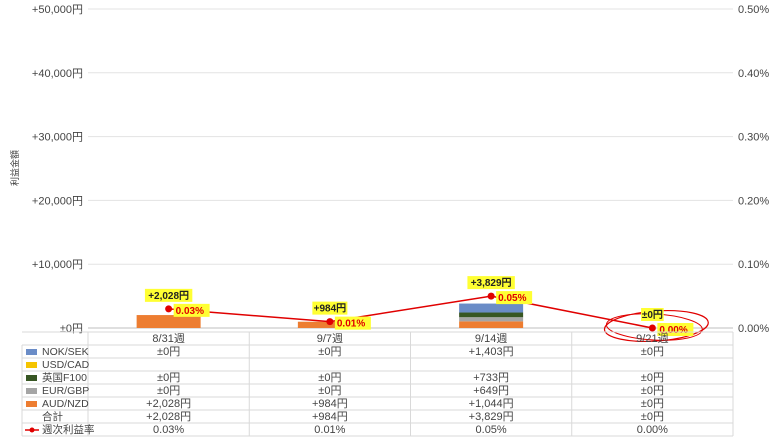 Image resolution: width=780 pixels, height=439 pixels. I want to click on category-label: 8/31週, so click(168, 338).